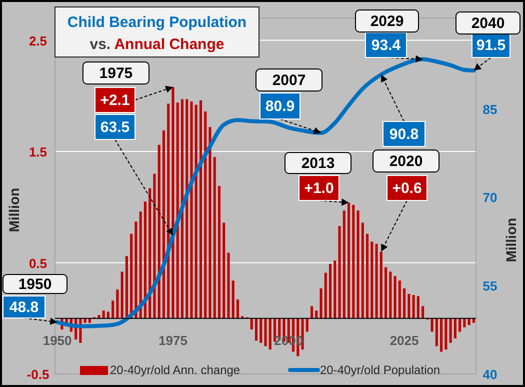 The image size is (525, 387). Describe the element at coordinates (490, 109) in the screenshot. I see `y2-tick-label: 85` at that location.